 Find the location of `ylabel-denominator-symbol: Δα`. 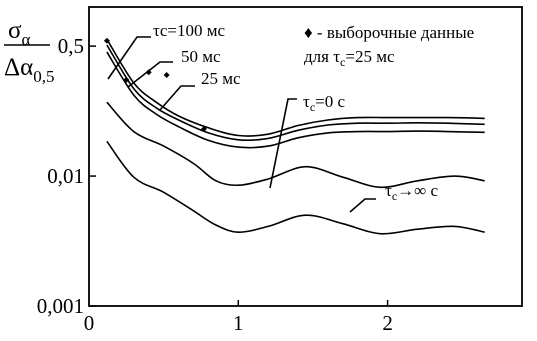

ylabel-denominator-symbol: Δα is located at coordinates (18, 67).